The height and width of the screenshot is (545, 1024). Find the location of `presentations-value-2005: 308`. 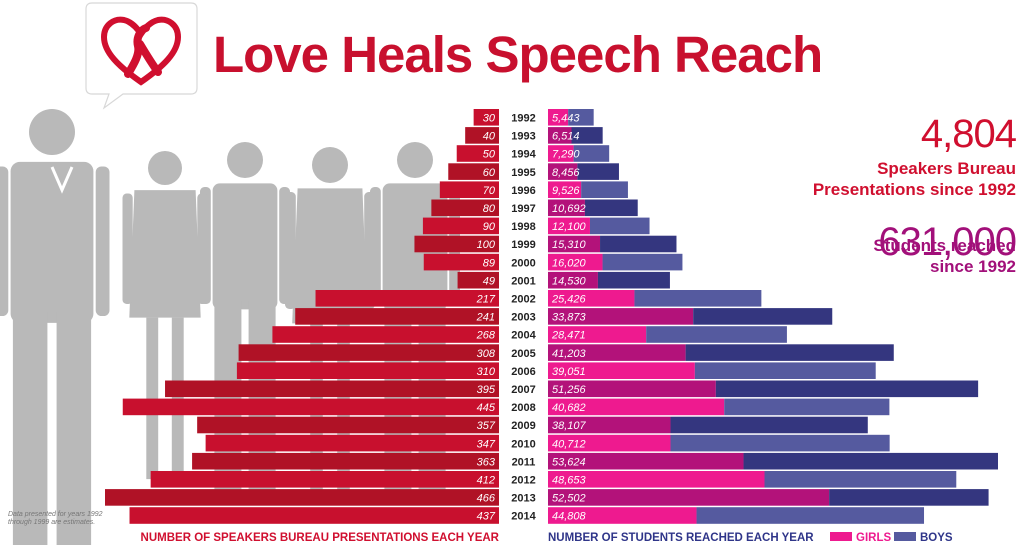

presentations-value-2005: 308 is located at coordinates (486, 354).